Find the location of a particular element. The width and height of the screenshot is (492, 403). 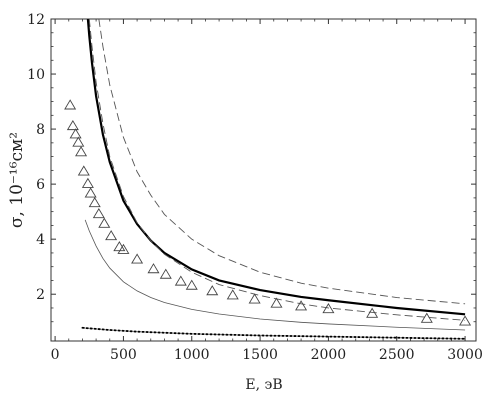

y-tick-label-0: 2 is located at coordinates (40, 295).